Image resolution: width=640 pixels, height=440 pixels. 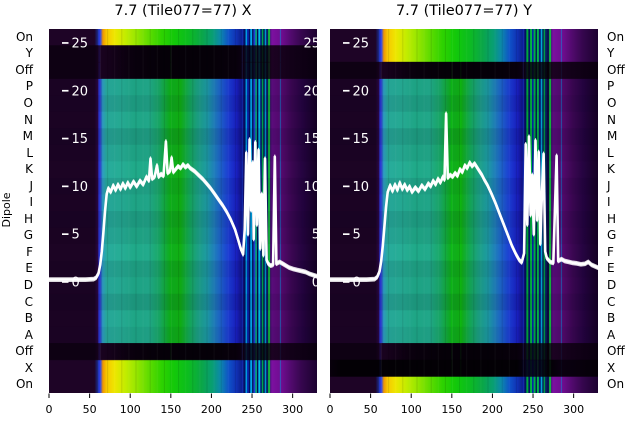 What do you see at coordinates (314, 235) in the screenshot?
I see `y-tick-label-right: 5` at bounding box center [314, 235].